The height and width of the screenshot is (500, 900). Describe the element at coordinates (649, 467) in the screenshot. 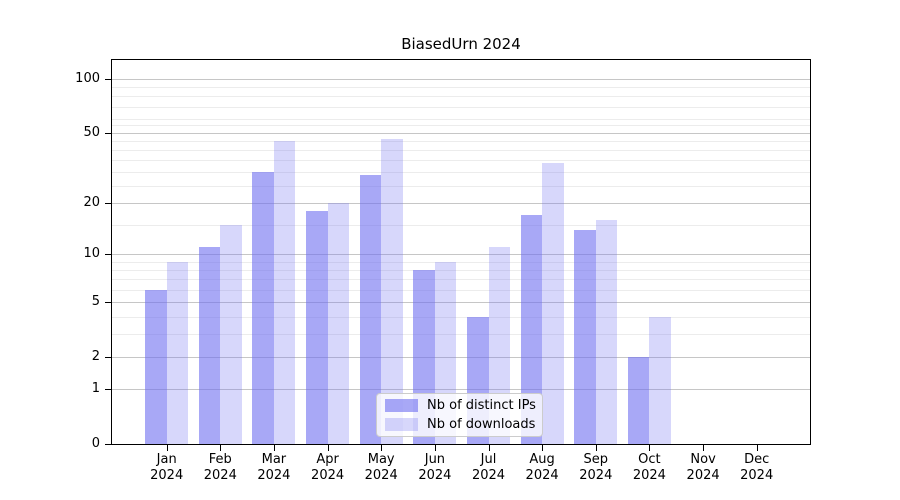

I see `x-tick-label-oct-2024: Oct 2024` at that location.